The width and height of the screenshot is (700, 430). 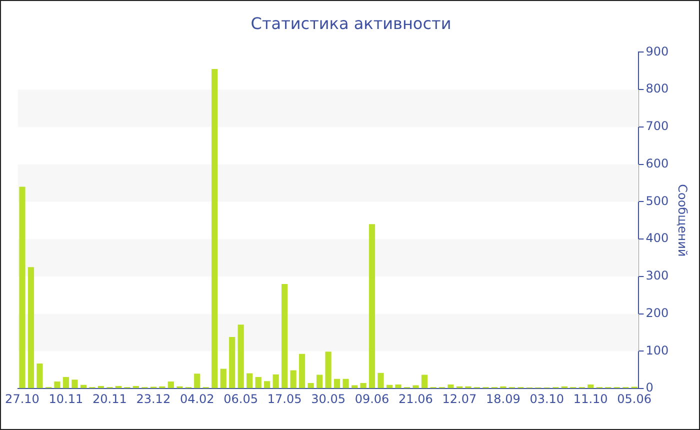 What do you see at coordinates (153, 399) in the screenshot?
I see `x-tick-label: 23.12` at bounding box center [153, 399].